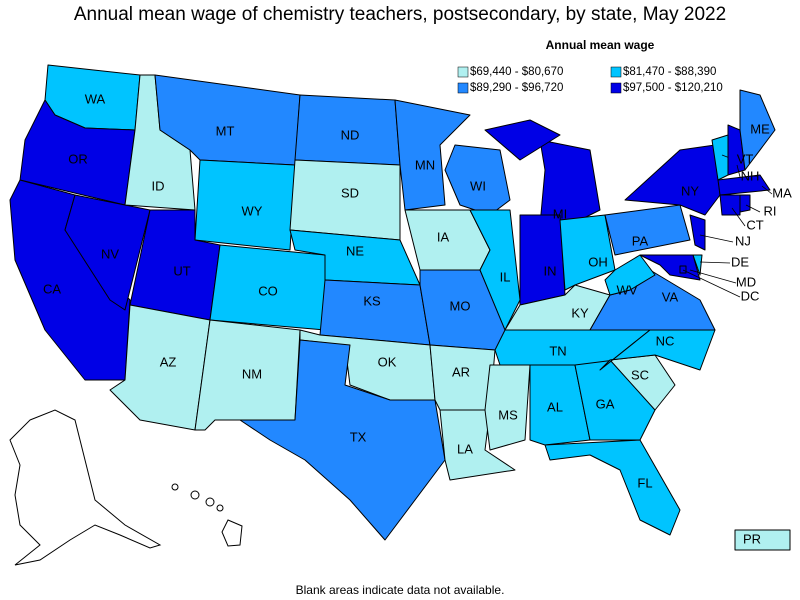  I want to click on state-label: ND, so click(350, 134).